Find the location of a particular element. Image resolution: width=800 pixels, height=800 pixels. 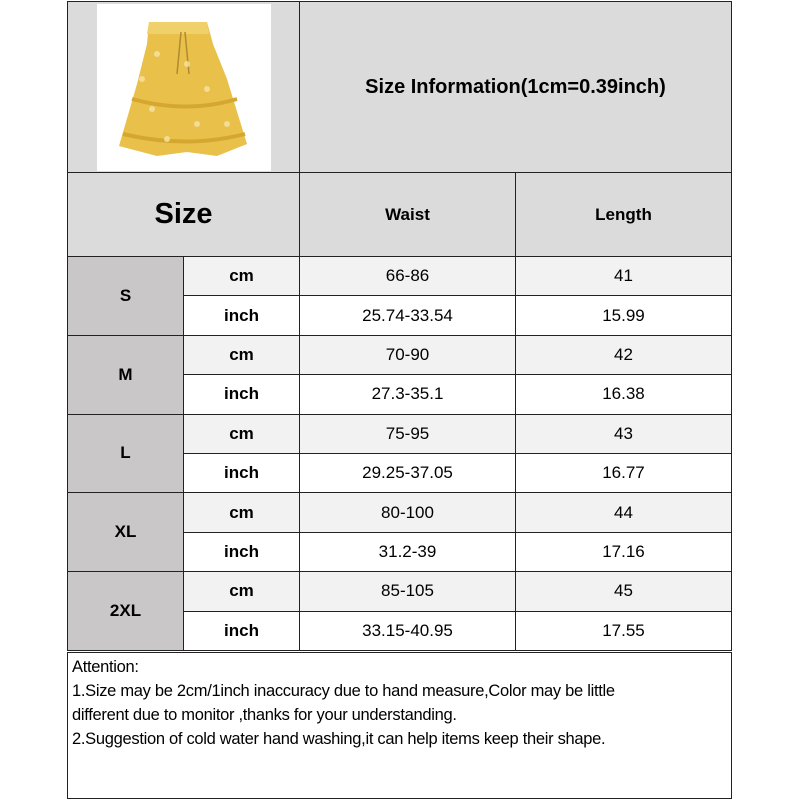

attention-heading: Attention: is located at coordinates (105, 667).